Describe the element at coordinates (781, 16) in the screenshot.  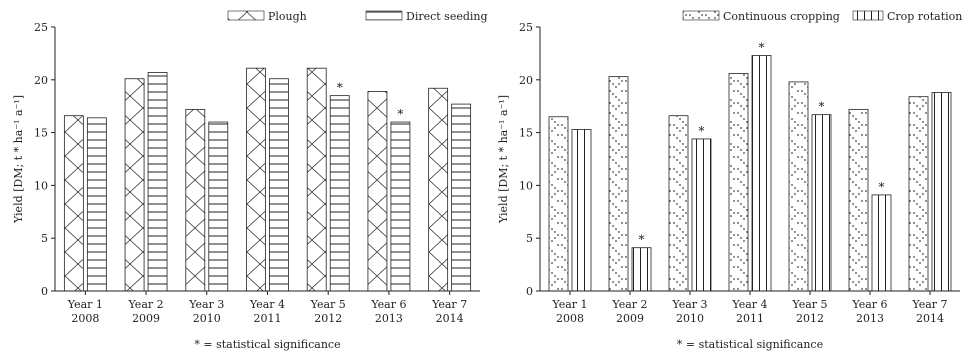
I see `legend-label: Continuous cropping` at that location.